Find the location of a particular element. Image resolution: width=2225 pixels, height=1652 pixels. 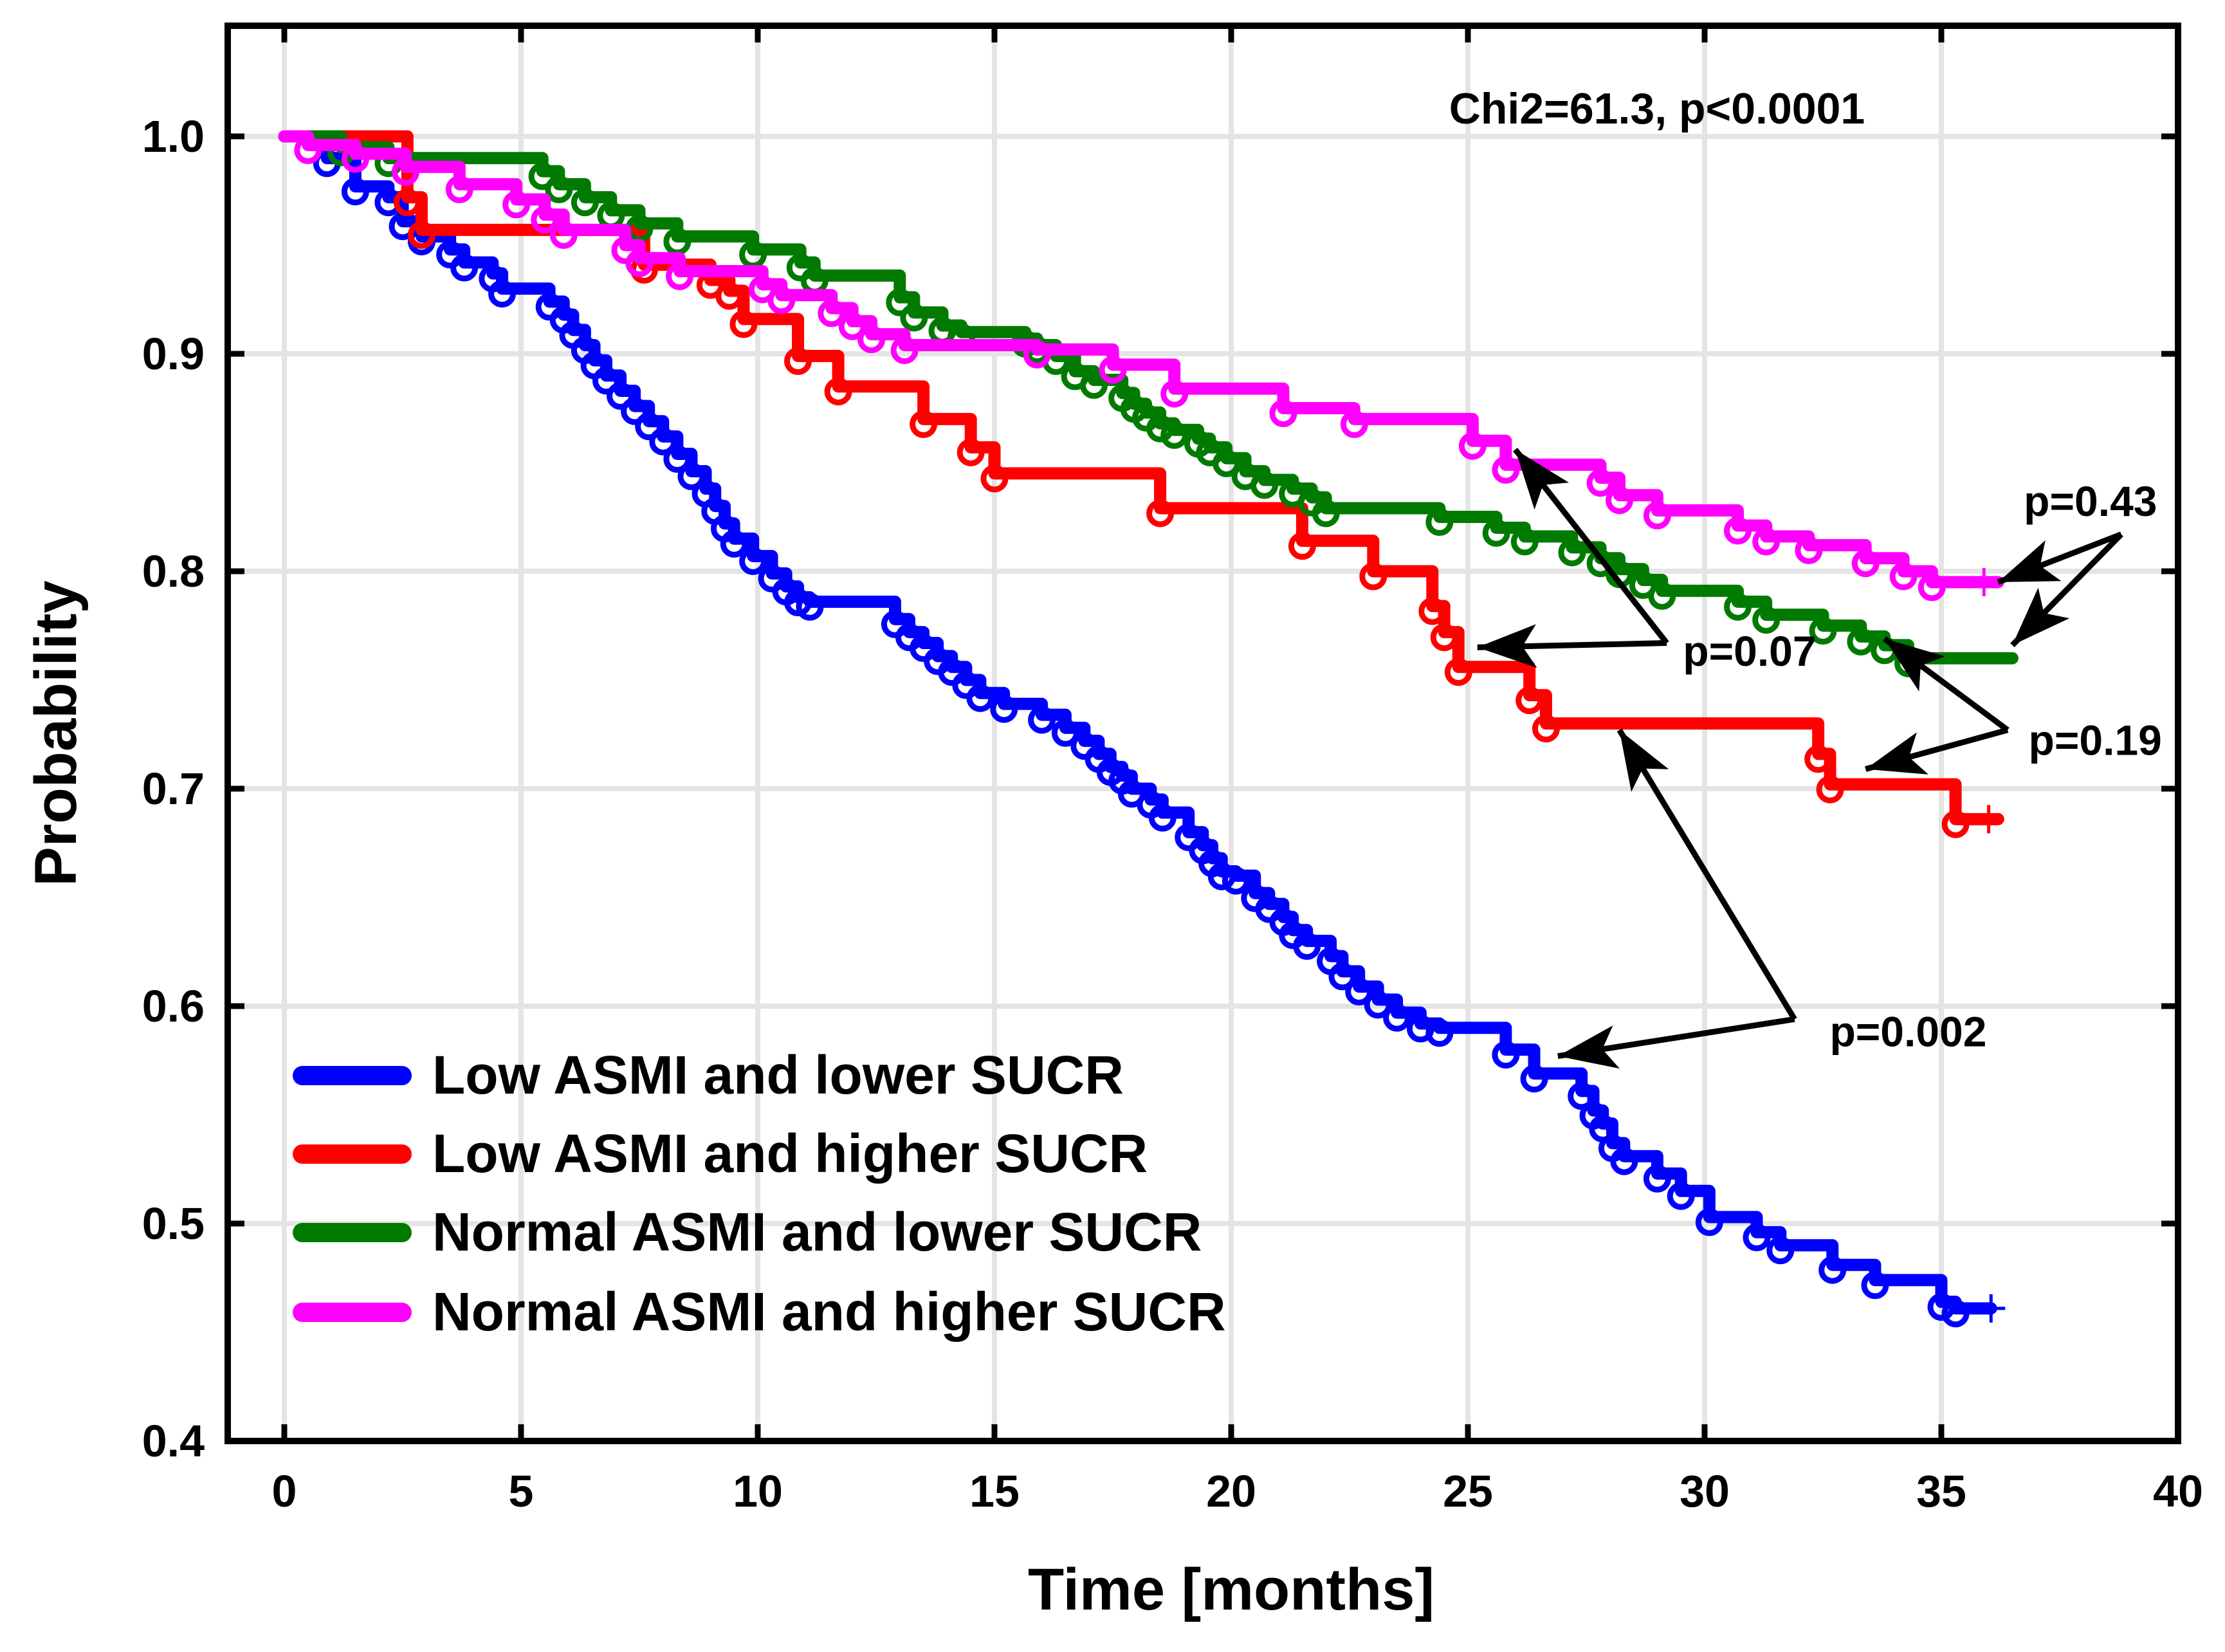

y-tick-label: 0.8 is located at coordinates (174, 571).